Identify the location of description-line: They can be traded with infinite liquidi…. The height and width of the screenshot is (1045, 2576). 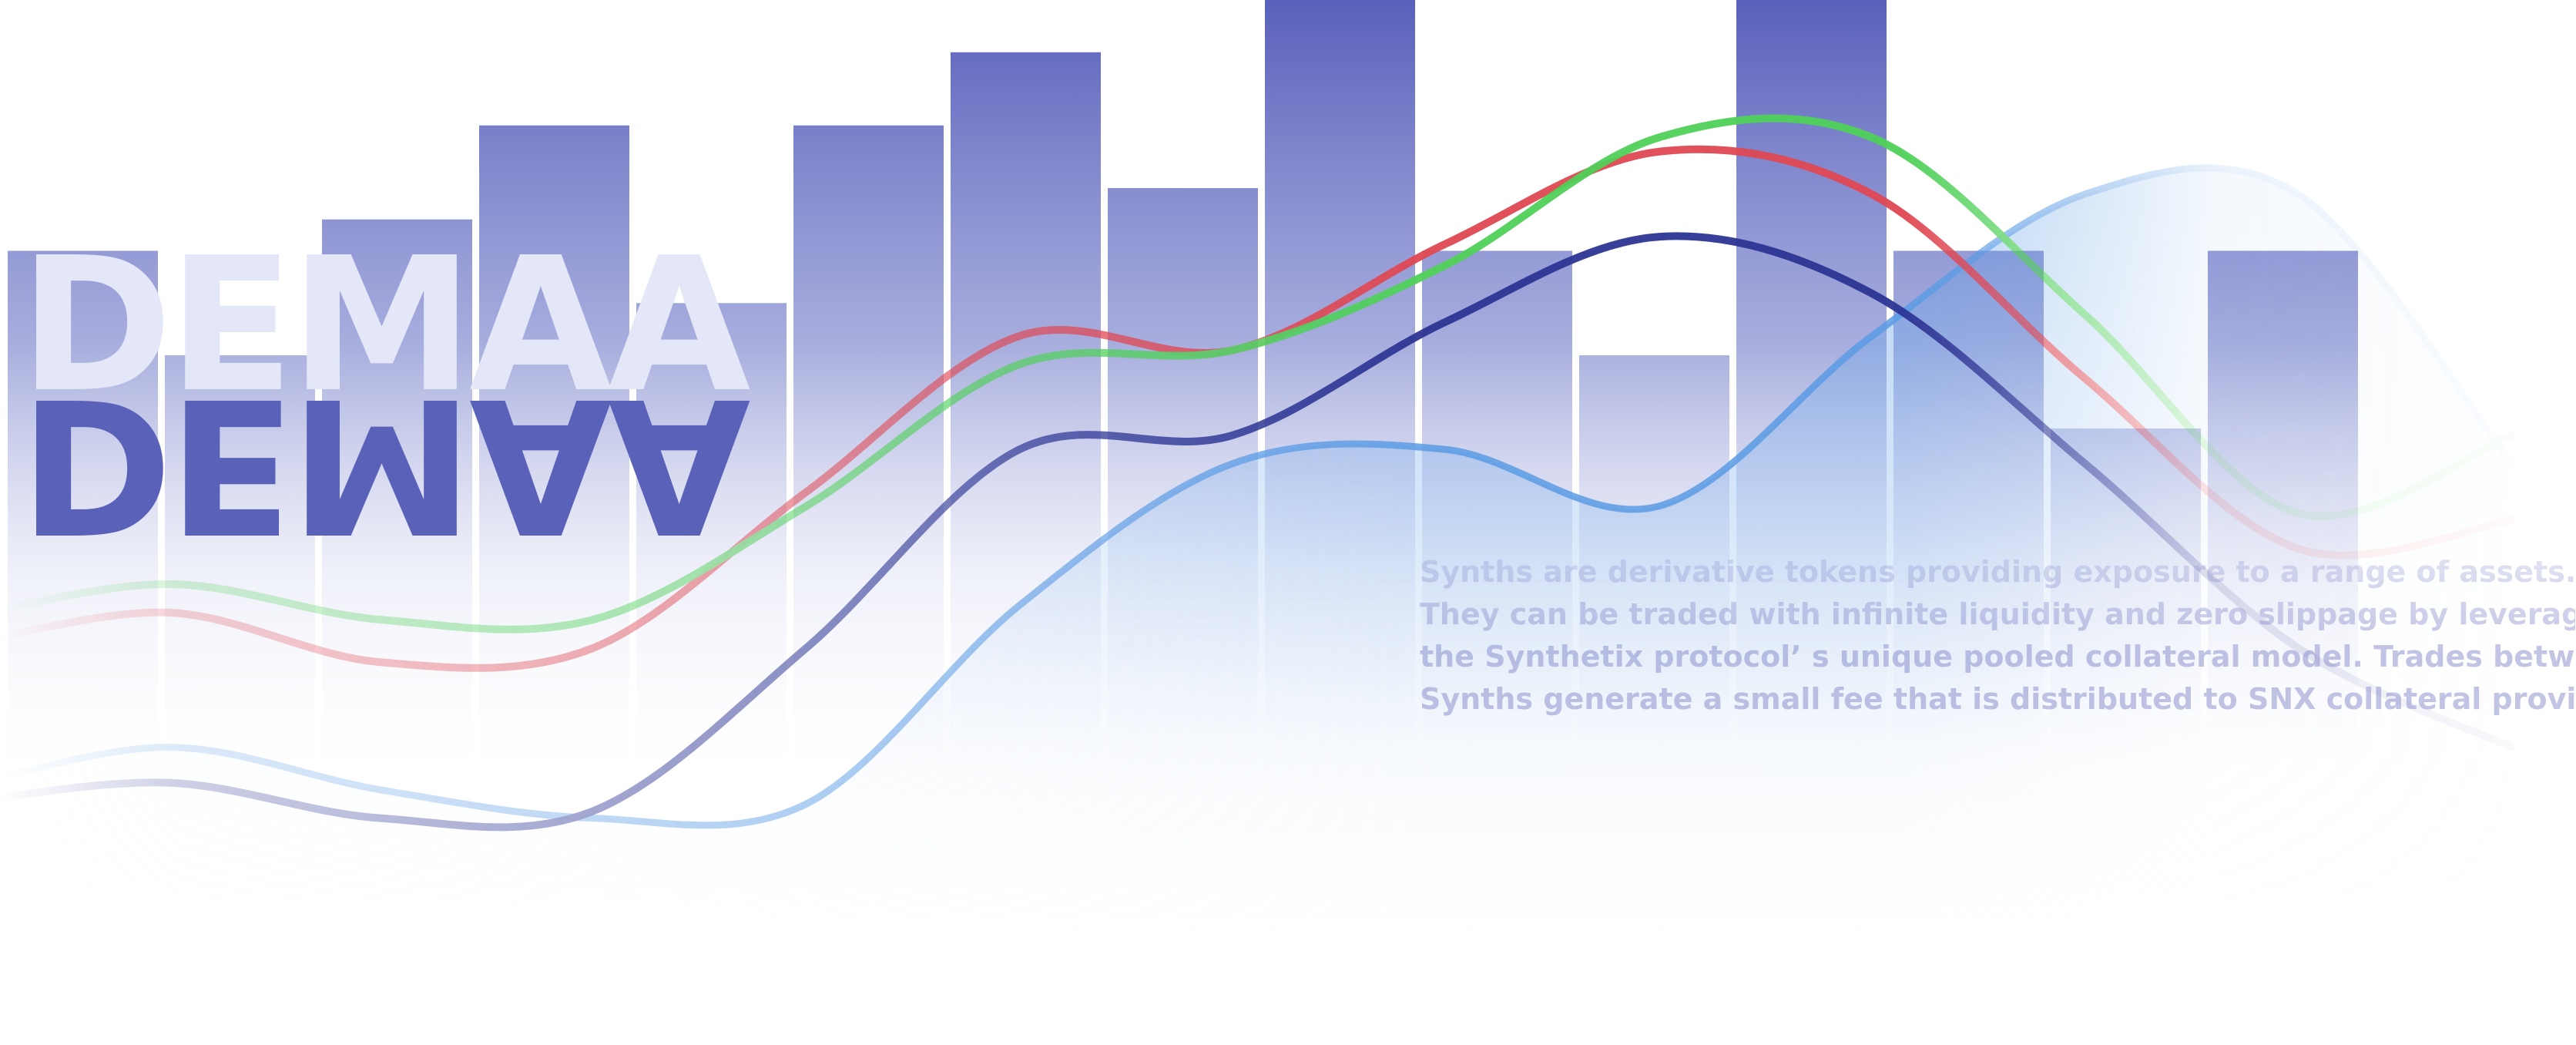
(1998, 614).